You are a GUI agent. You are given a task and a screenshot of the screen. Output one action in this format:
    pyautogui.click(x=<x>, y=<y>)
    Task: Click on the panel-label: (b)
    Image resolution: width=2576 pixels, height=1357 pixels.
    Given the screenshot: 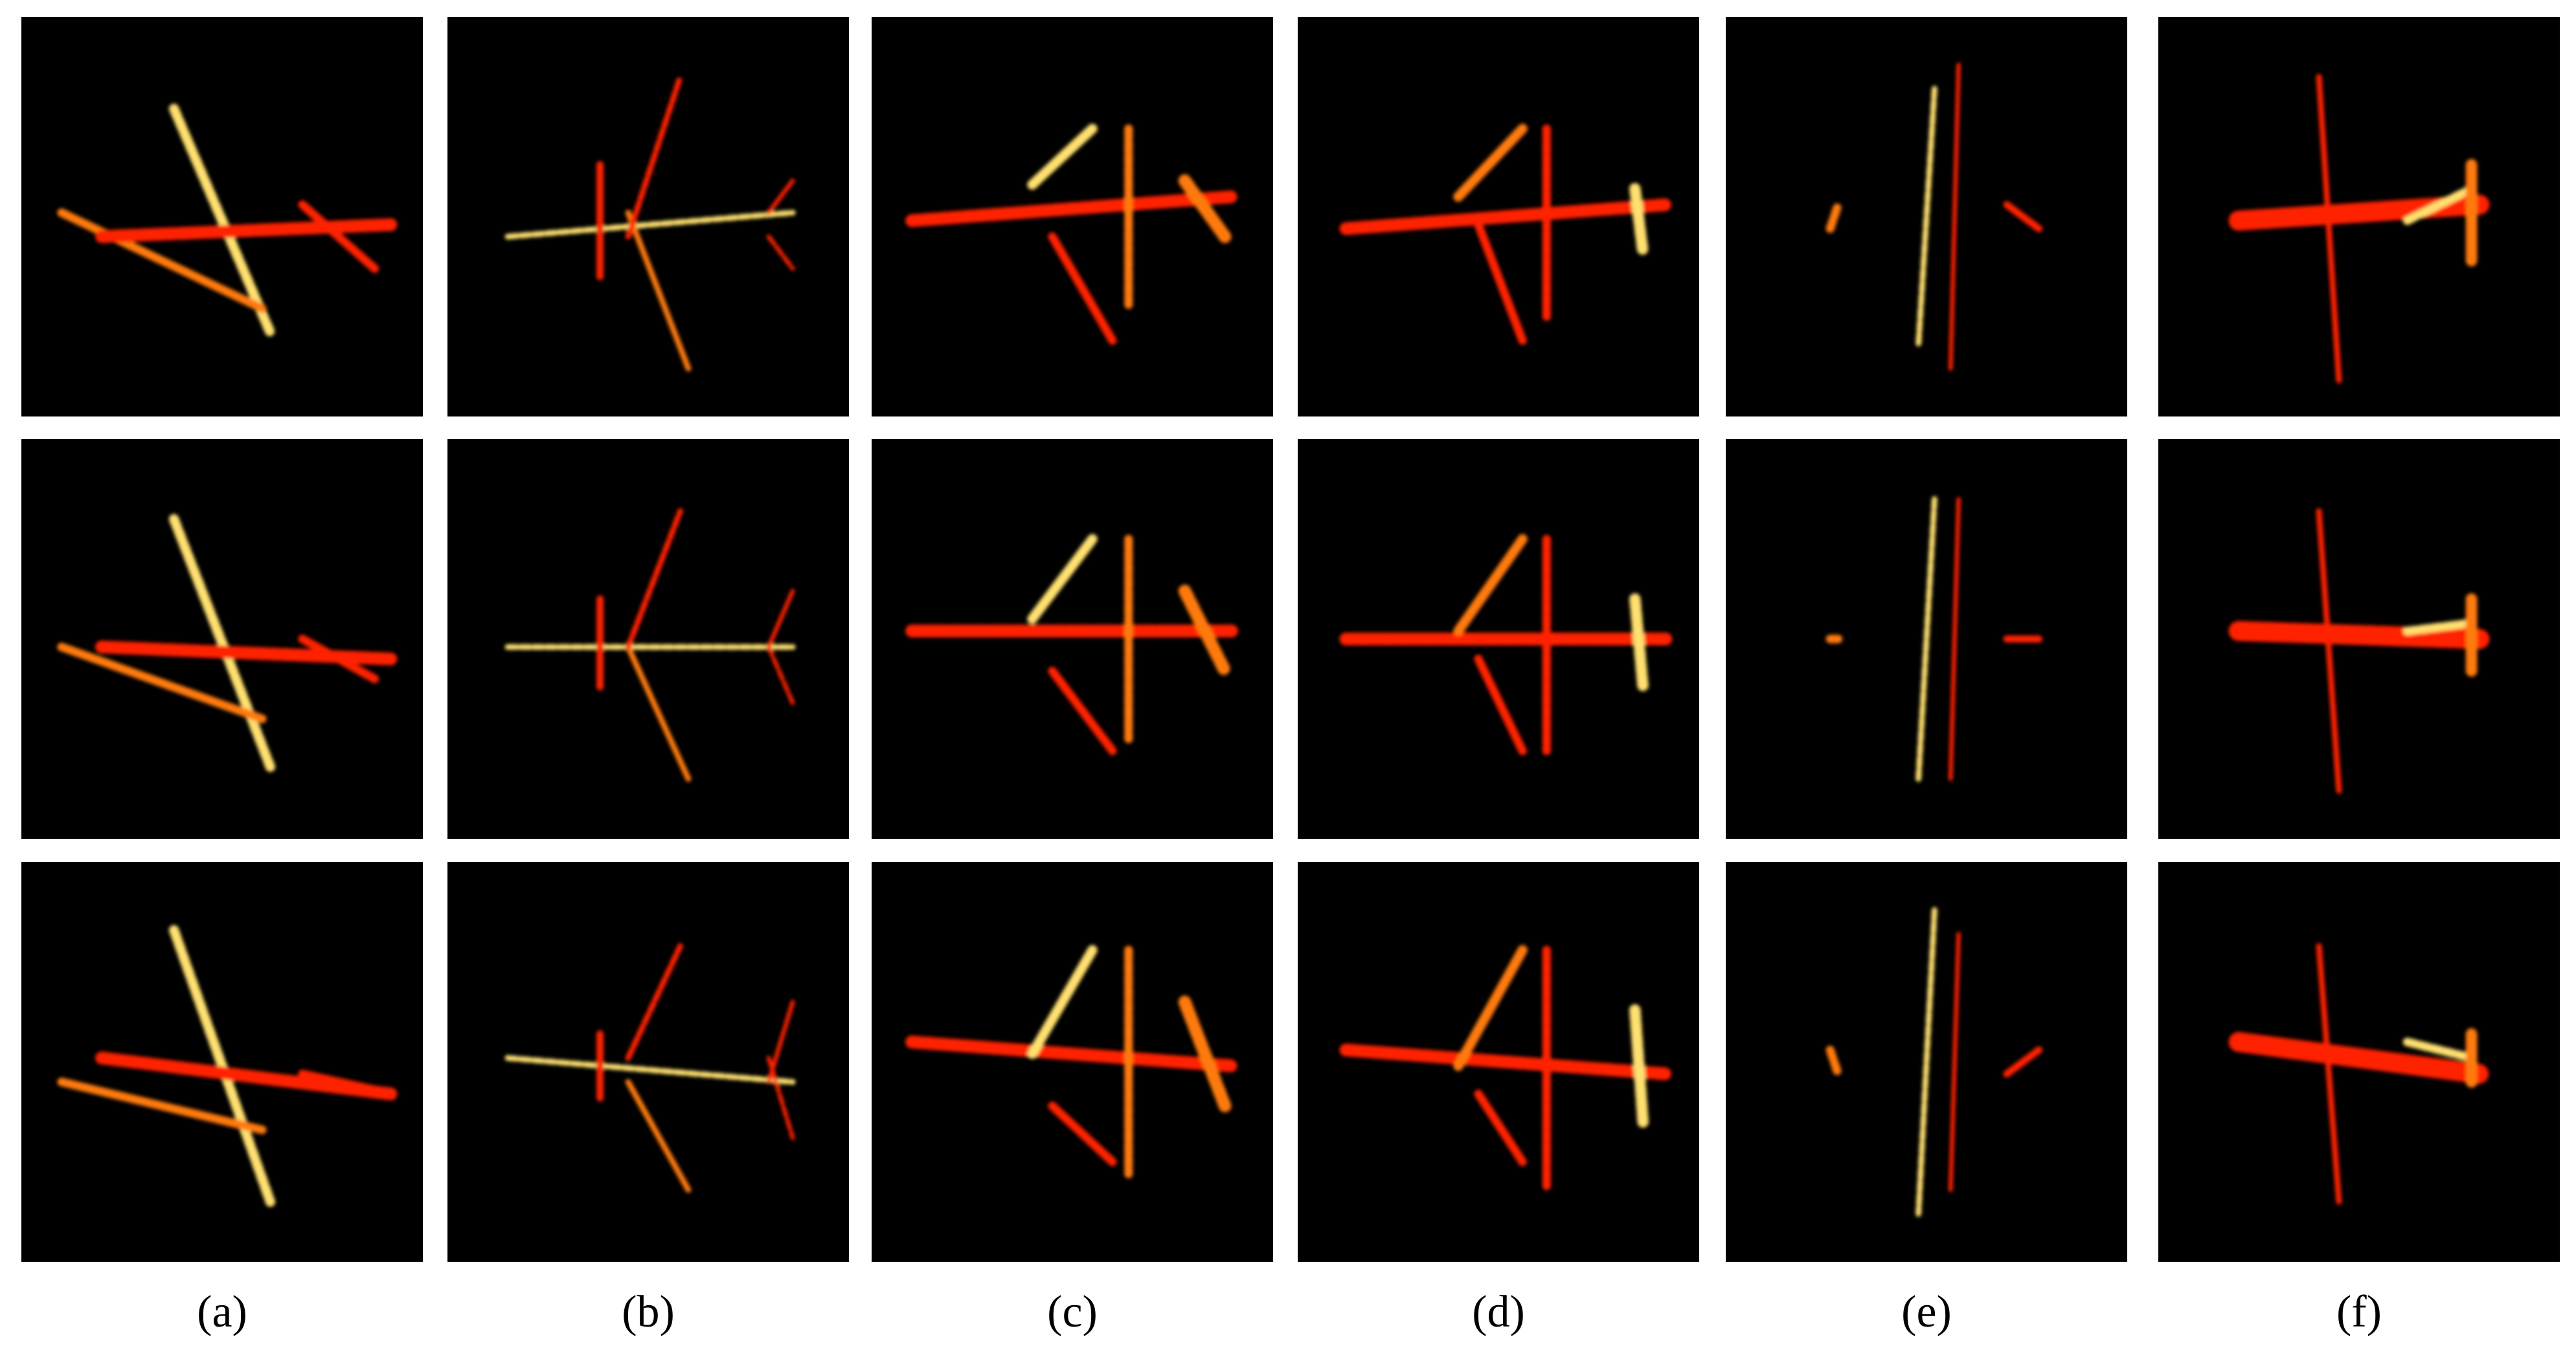 What is the action you would take?
    pyautogui.click(x=648, y=1312)
    